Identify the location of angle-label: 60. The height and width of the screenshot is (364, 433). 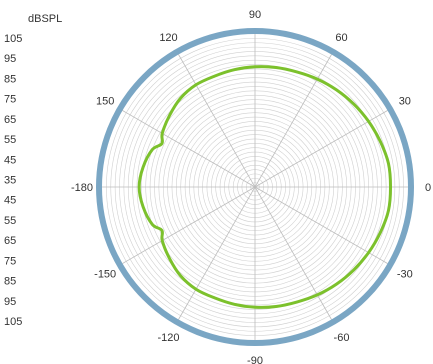
(341, 38).